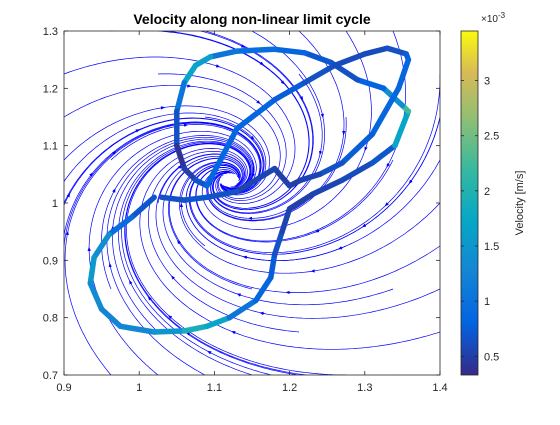  Describe the element at coordinates (520, 203) in the screenshot. I see `colorbar-label: Velocity [m/s]` at that location.